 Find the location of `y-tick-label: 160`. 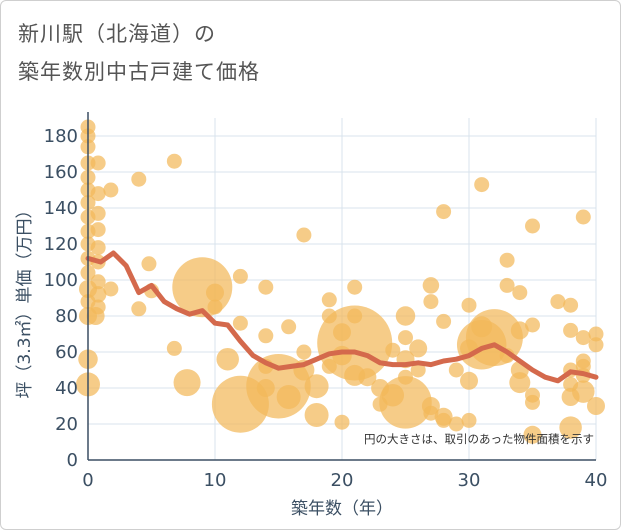

y-tick-label: 160 is located at coordinates (61, 172).